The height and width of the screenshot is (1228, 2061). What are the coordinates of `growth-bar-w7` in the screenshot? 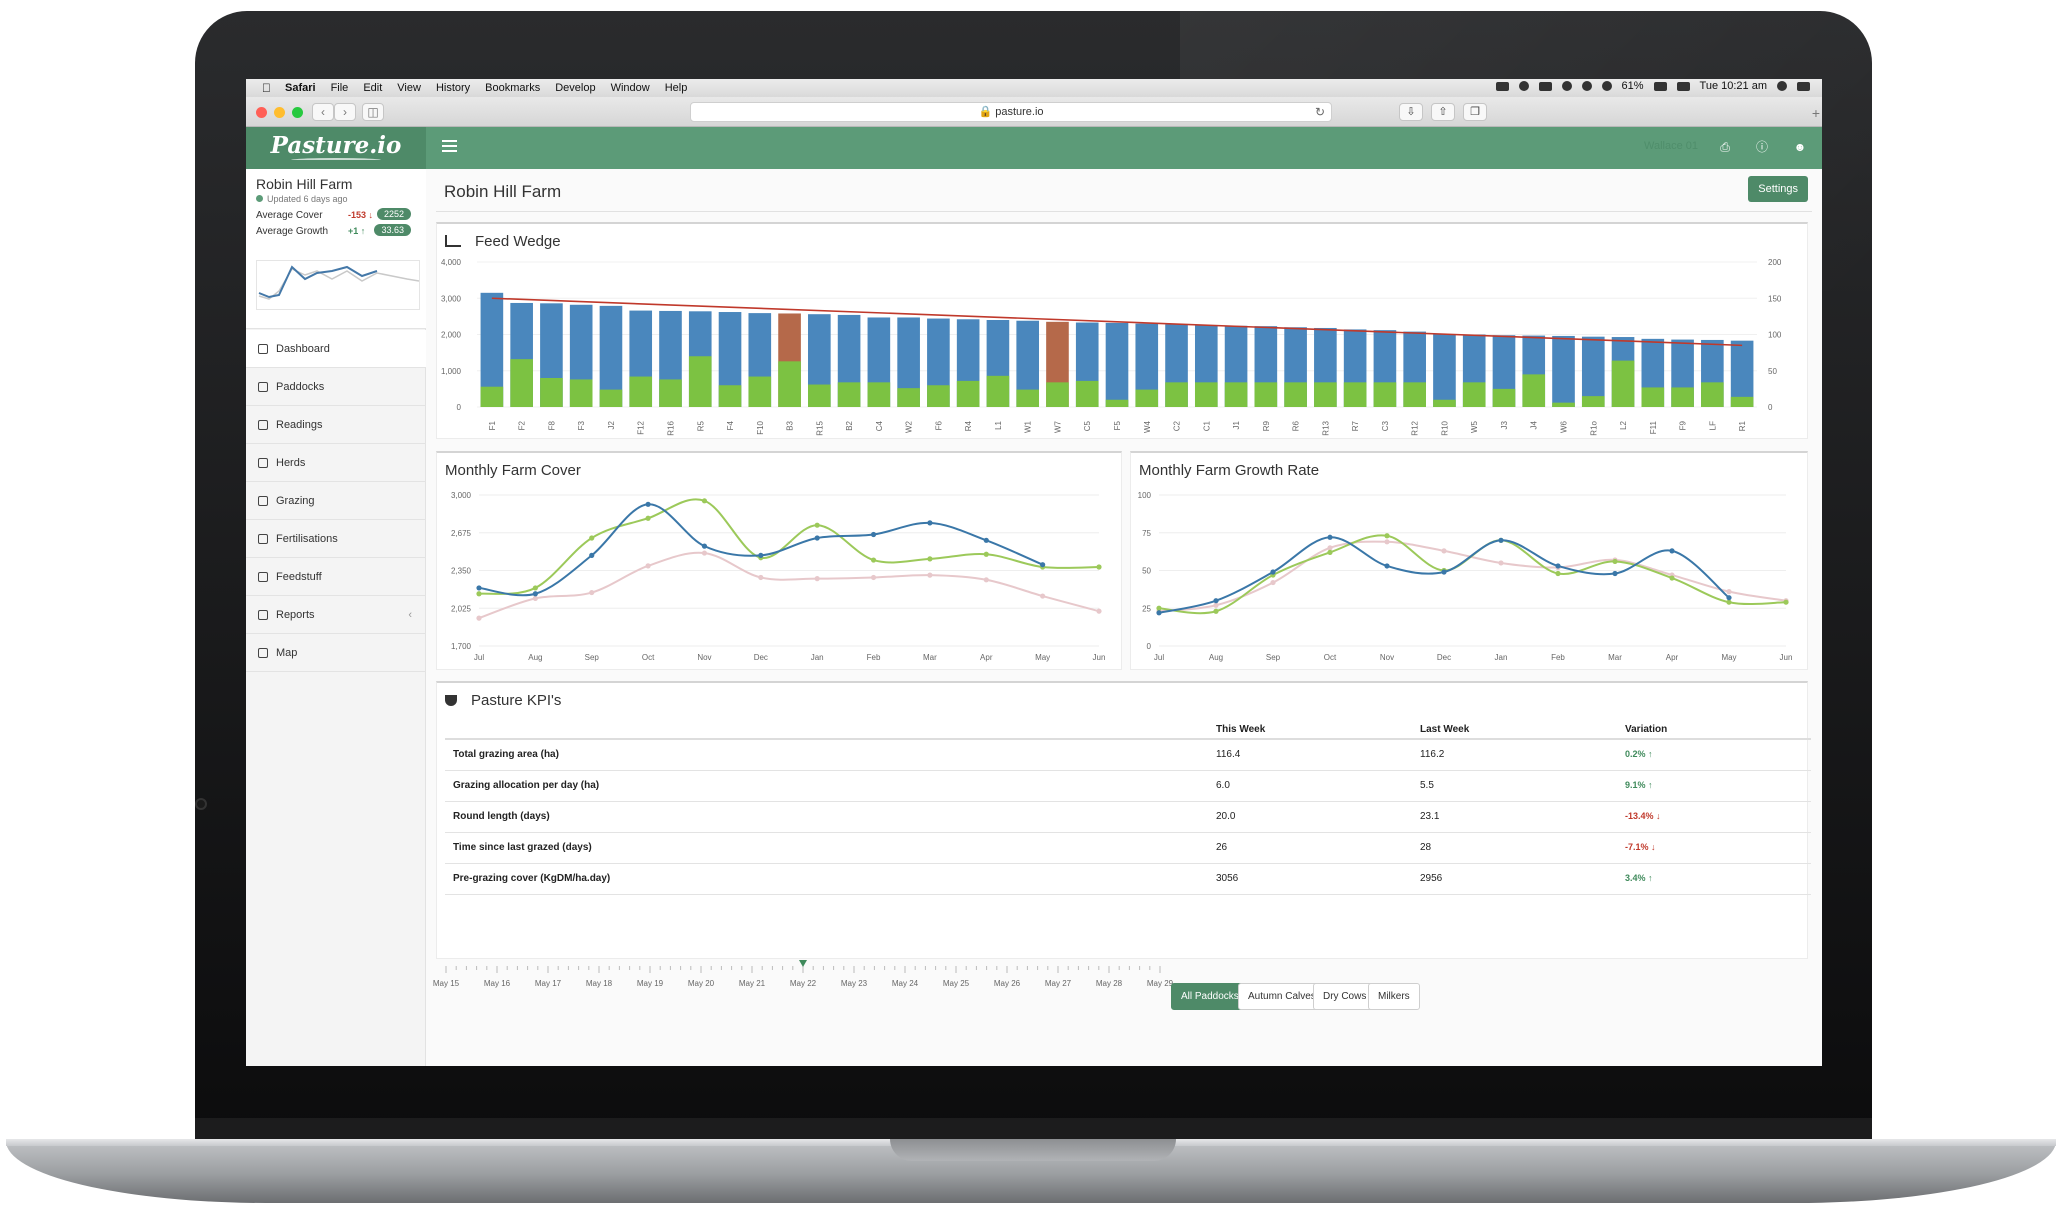 It's located at (1057, 394).